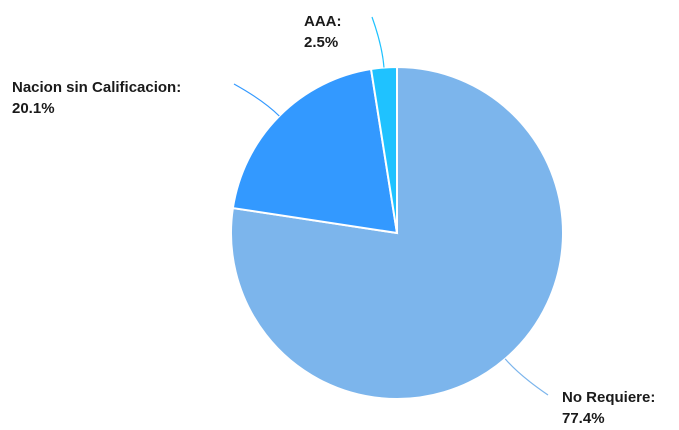 This screenshot has width=679, height=430. Describe the element at coordinates (323, 21) in the screenshot. I see `slice-label-aaa: AAA:` at that location.